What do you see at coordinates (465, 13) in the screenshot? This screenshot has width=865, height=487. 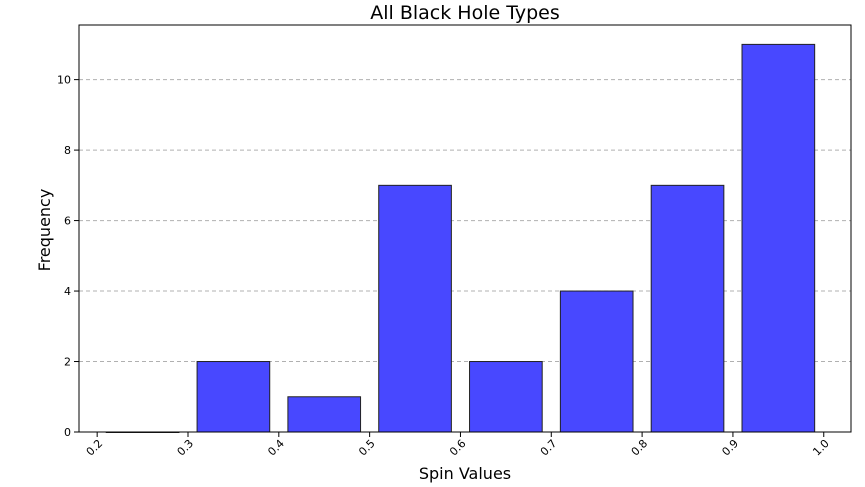 I see `chart-title: All Black Hole Types` at bounding box center [465, 13].